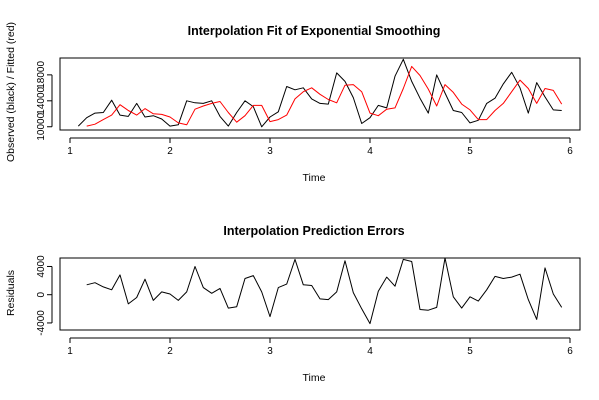 The height and width of the screenshot is (400, 599). I want to click on series-line-fitted, so click(324, 96).